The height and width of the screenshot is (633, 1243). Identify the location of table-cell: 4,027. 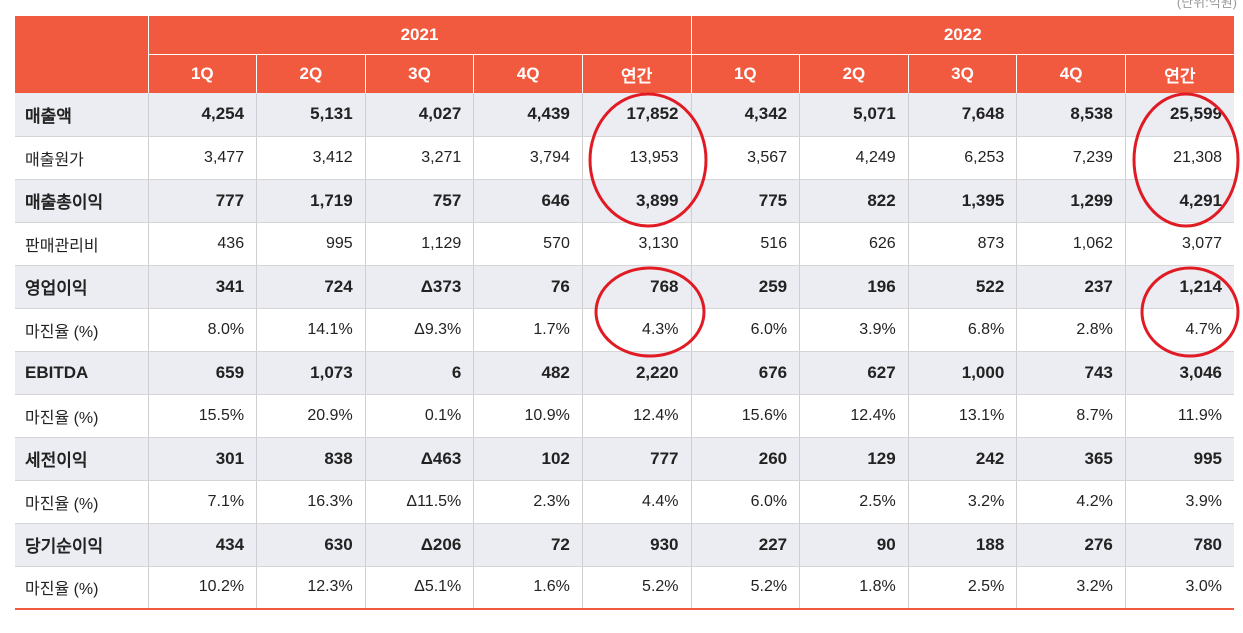
(419, 115).